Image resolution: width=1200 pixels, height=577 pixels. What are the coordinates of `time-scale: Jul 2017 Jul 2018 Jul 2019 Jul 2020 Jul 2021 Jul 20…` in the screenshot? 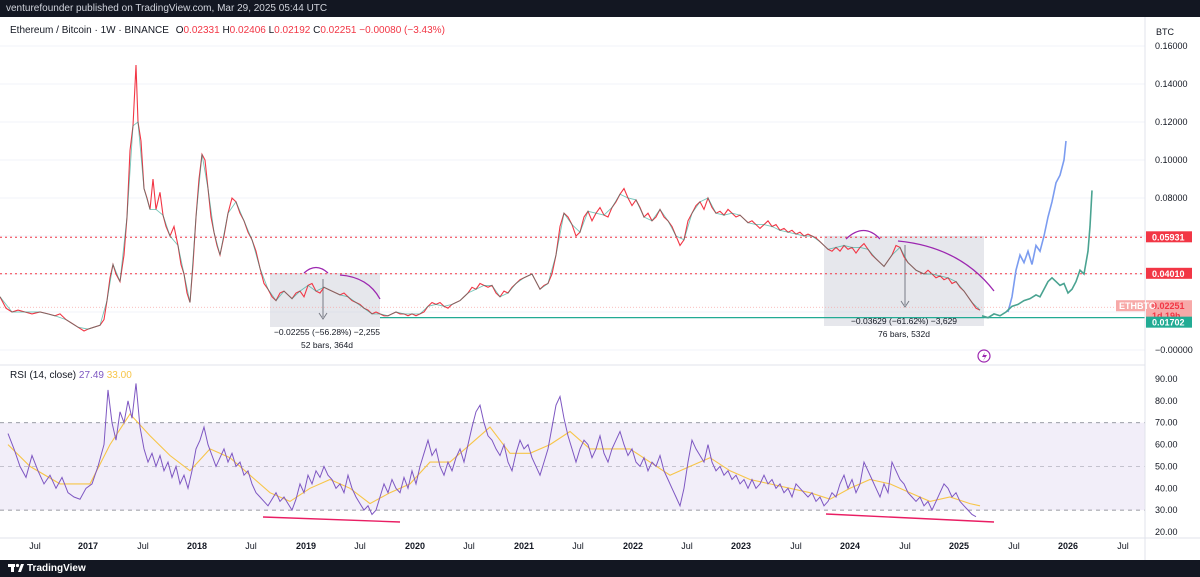 It's located at (579, 546).